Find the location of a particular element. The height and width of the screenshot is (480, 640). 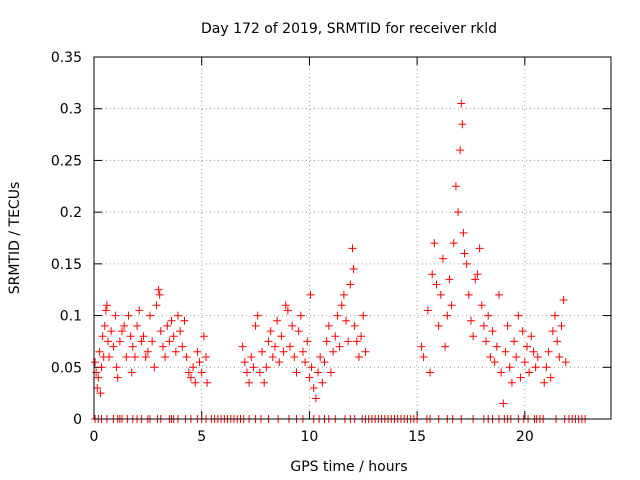

x-tick-label: 5 is located at coordinates (201, 437).